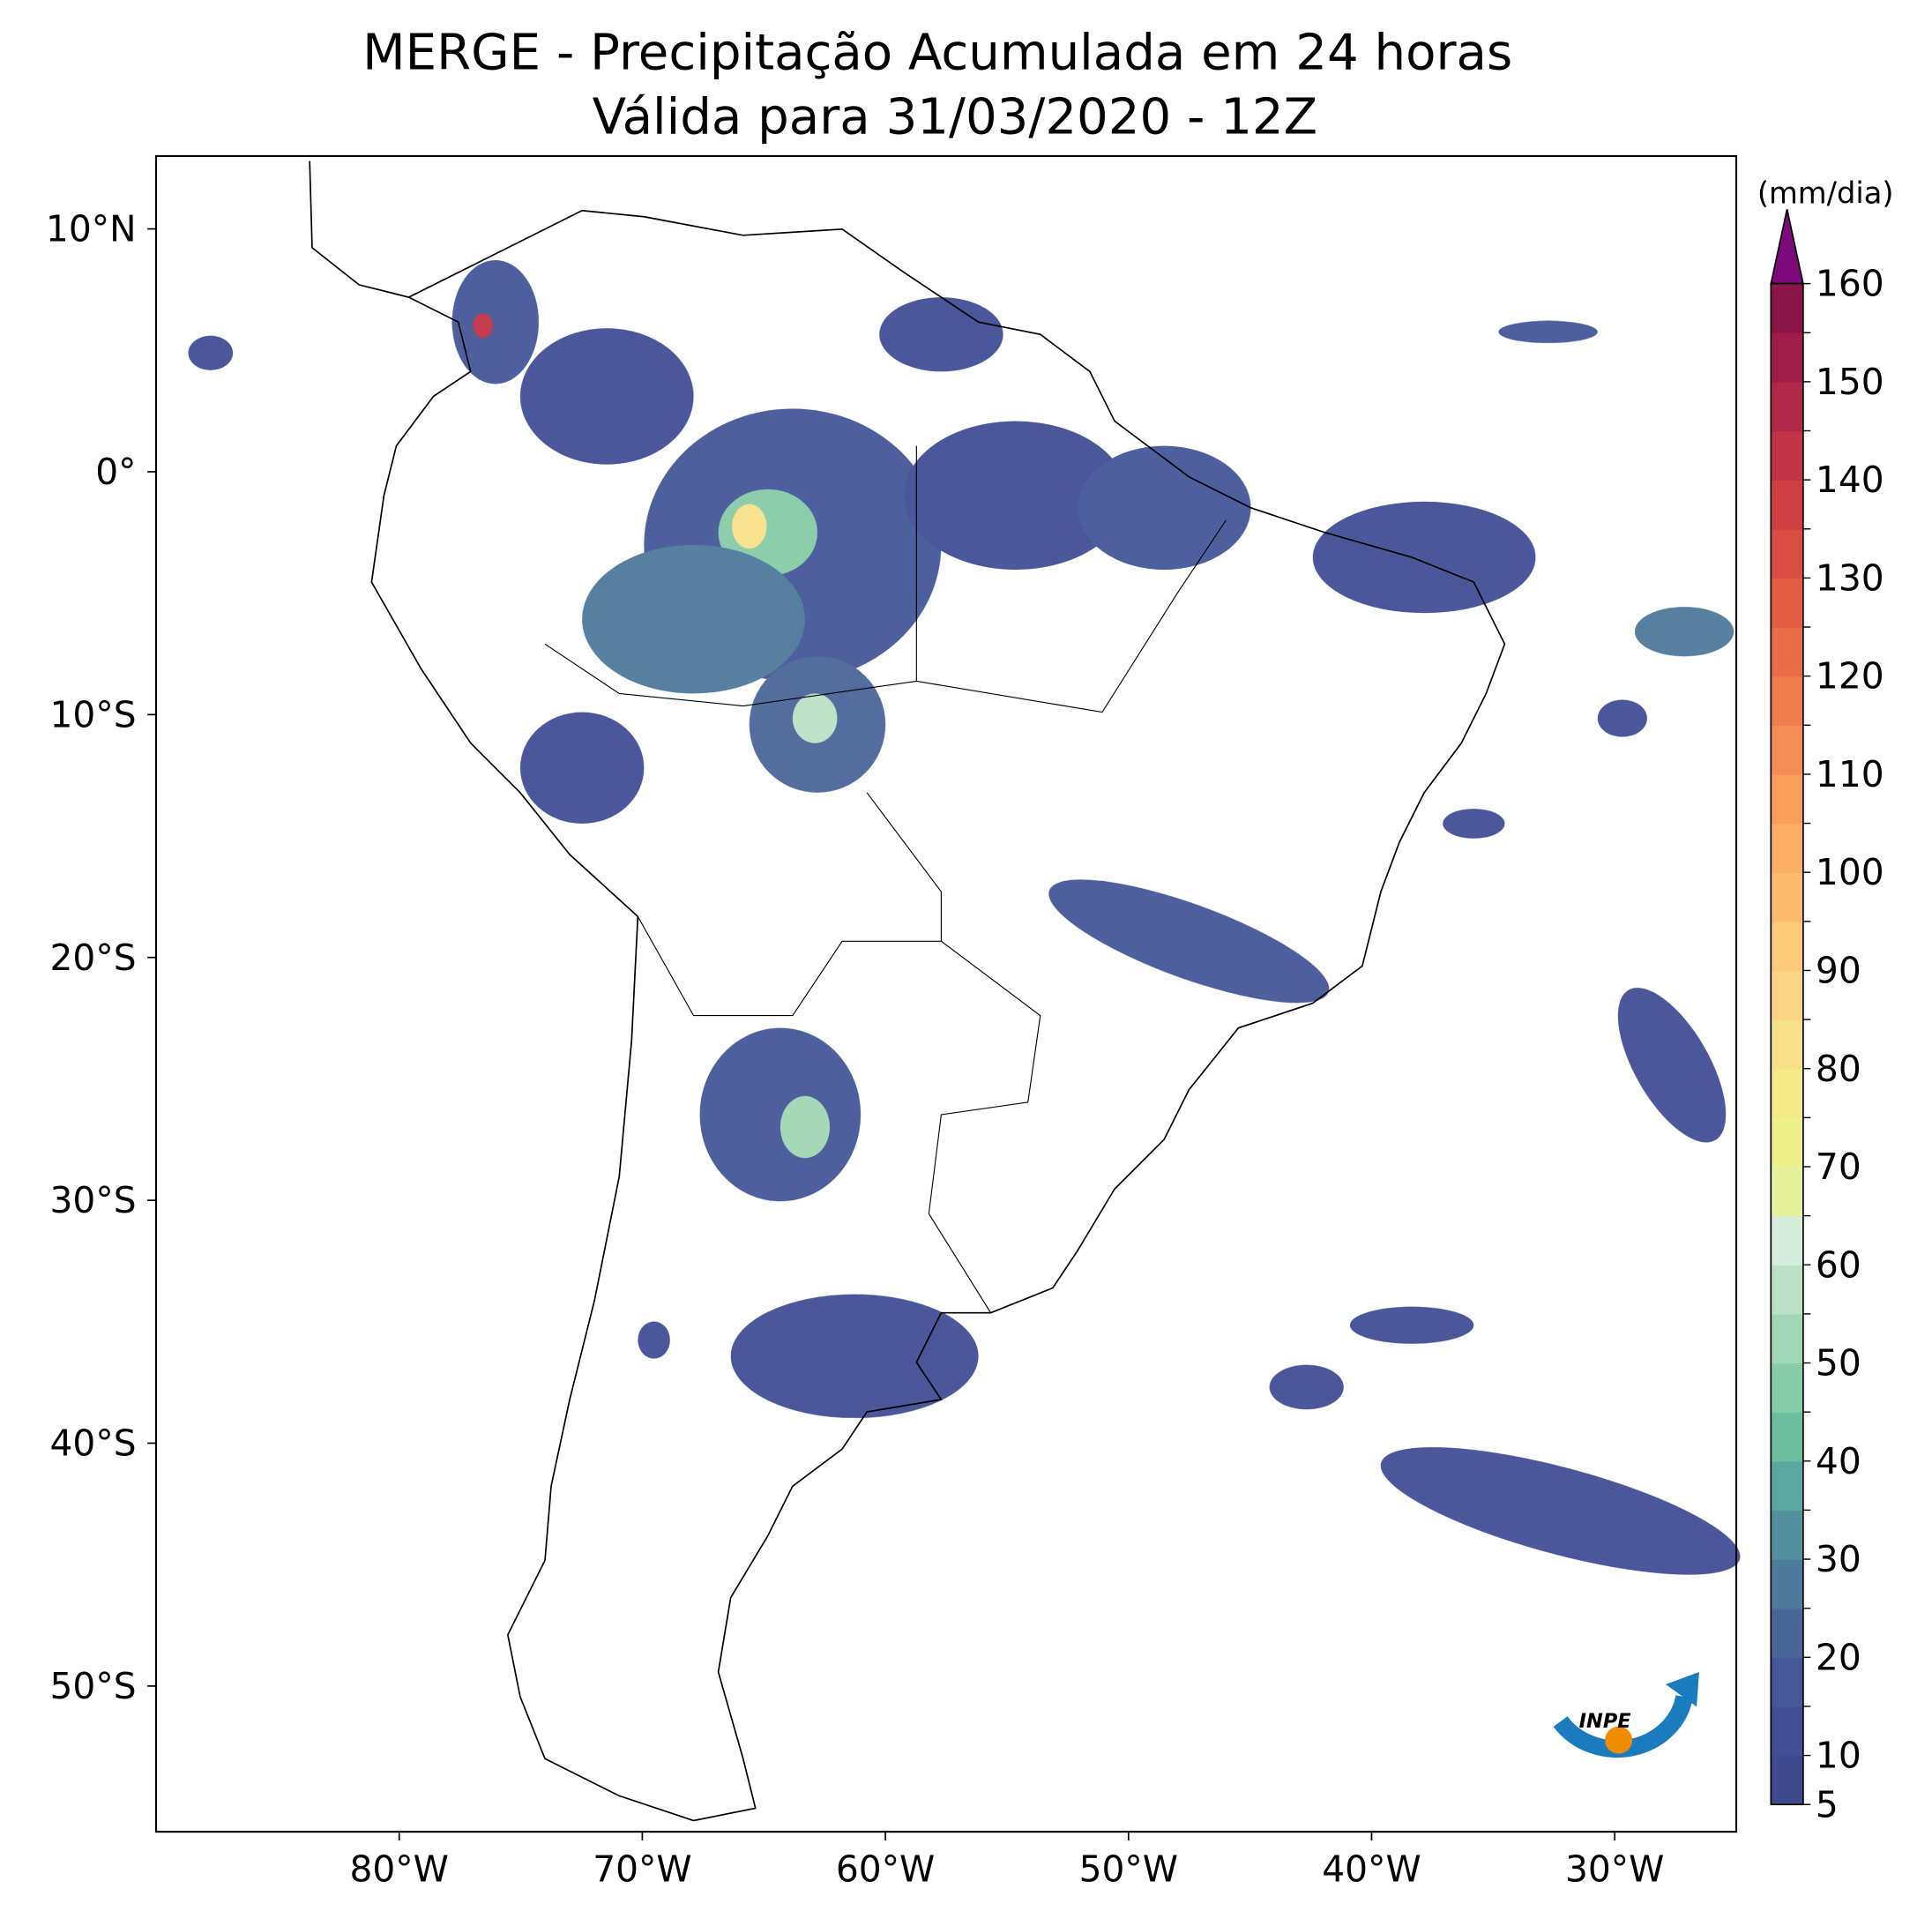 The height and width of the screenshot is (1911, 1932). I want to click on x-tick-label: 80°W, so click(398, 1869).